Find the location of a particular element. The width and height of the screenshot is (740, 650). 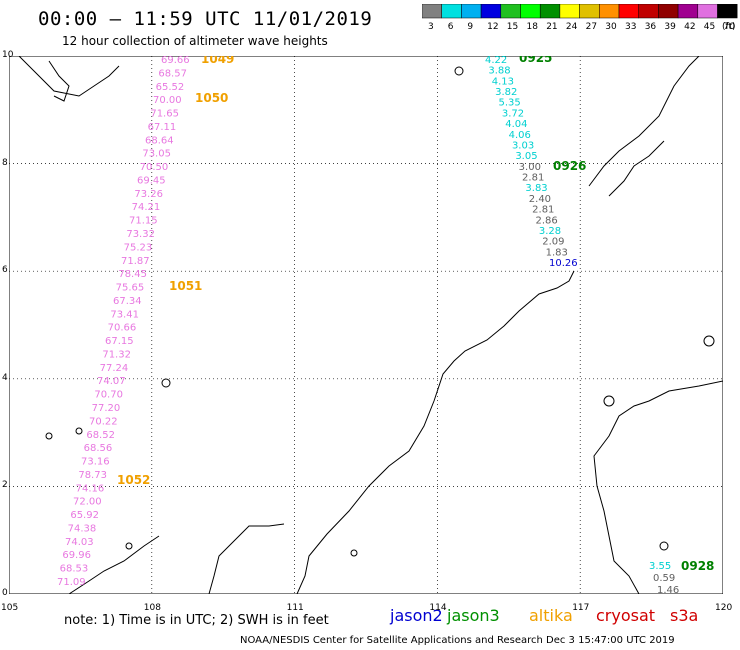

jason3-swh-value: 2.09 is located at coordinates (553, 242).